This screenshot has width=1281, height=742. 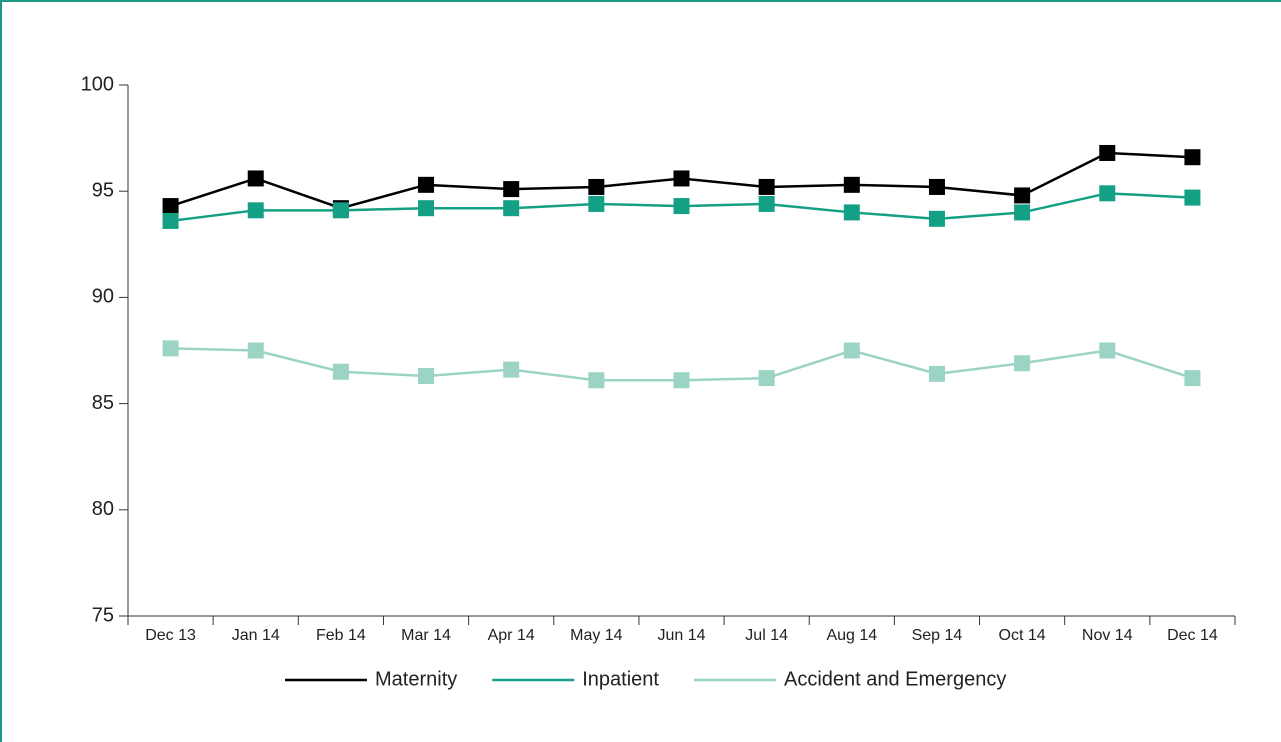 What do you see at coordinates (596, 635) in the screenshot?
I see `x-tick-label: May 14` at bounding box center [596, 635].